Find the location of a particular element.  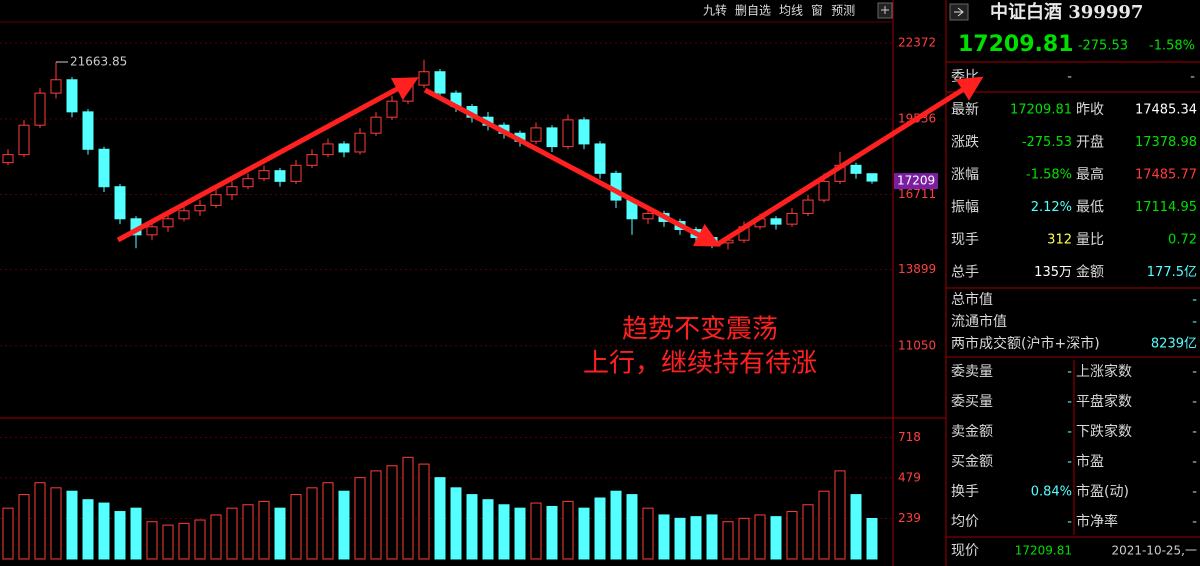

quote-value: 2.12% is located at coordinates (1051, 207).